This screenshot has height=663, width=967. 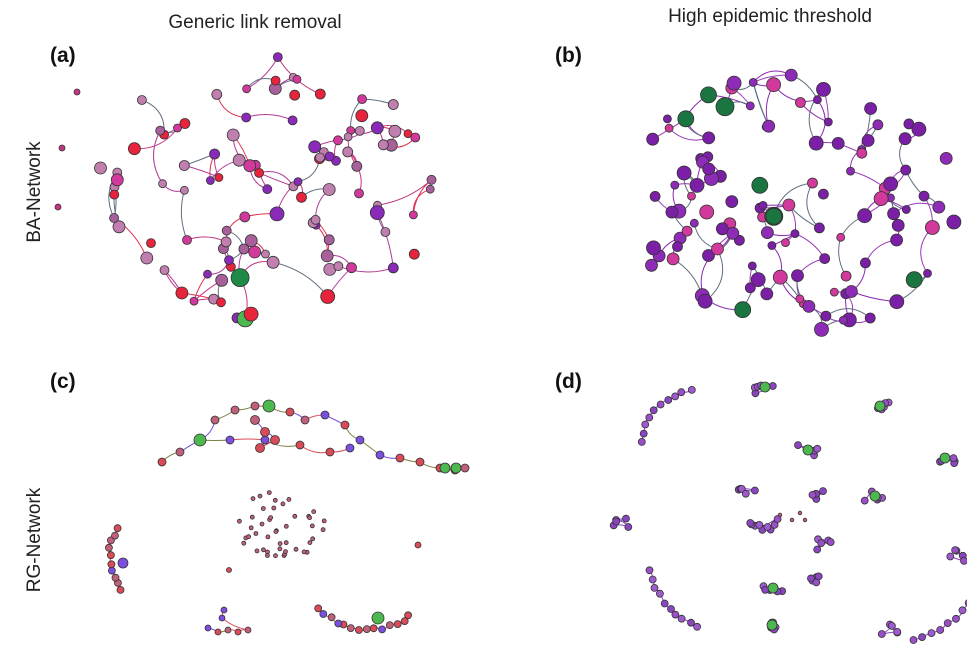 What do you see at coordinates (63, 381) in the screenshot?
I see `panel-label: (c)` at bounding box center [63, 381].